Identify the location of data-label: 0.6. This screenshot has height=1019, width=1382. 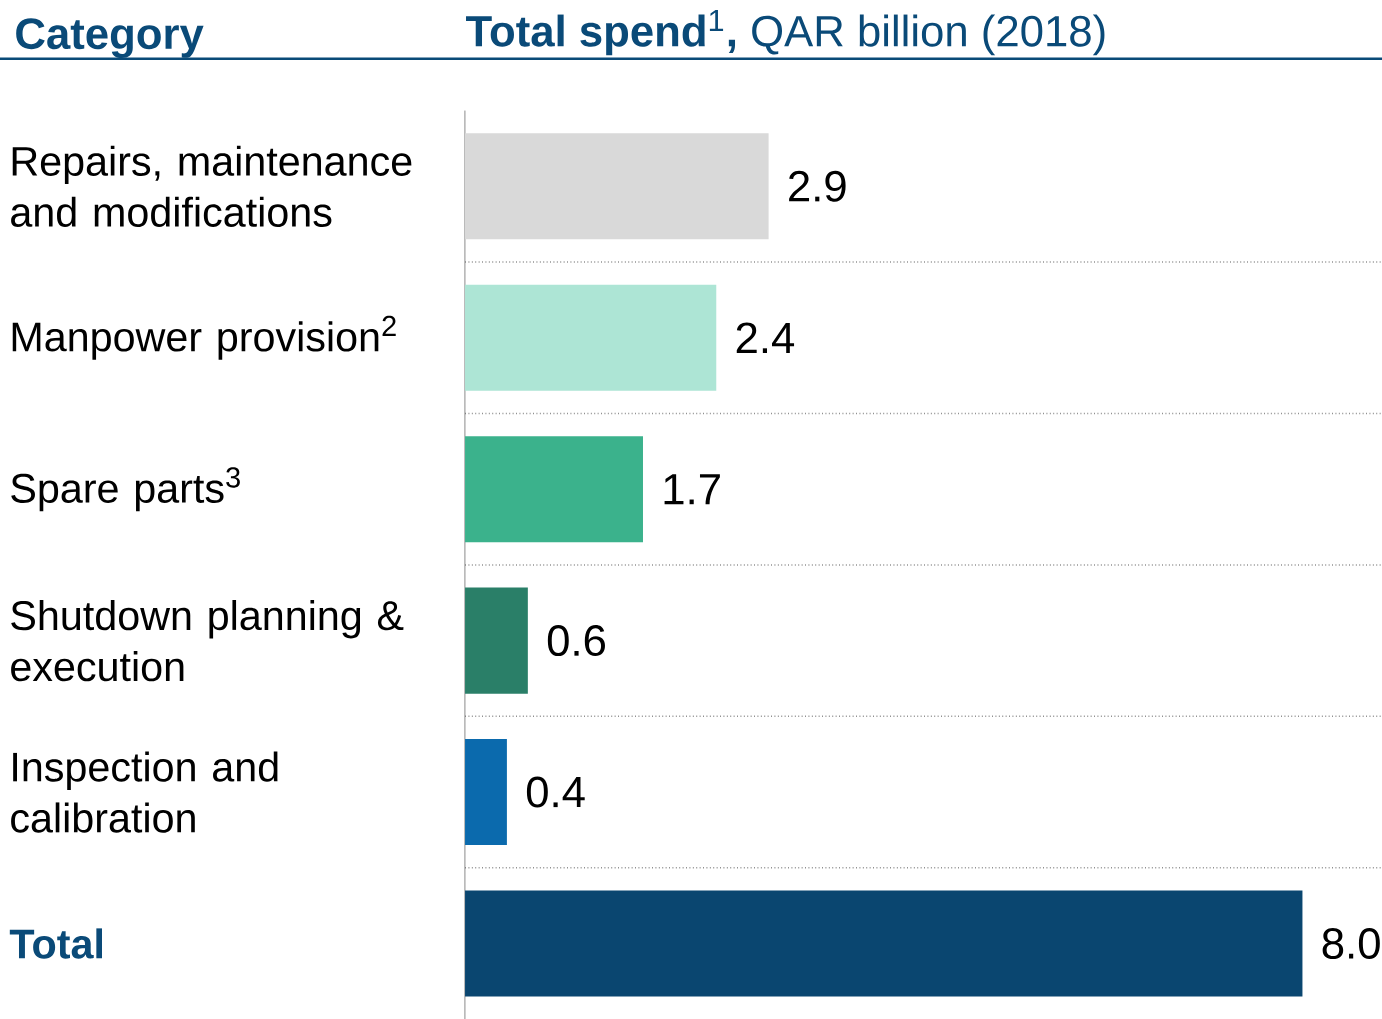
(576, 640).